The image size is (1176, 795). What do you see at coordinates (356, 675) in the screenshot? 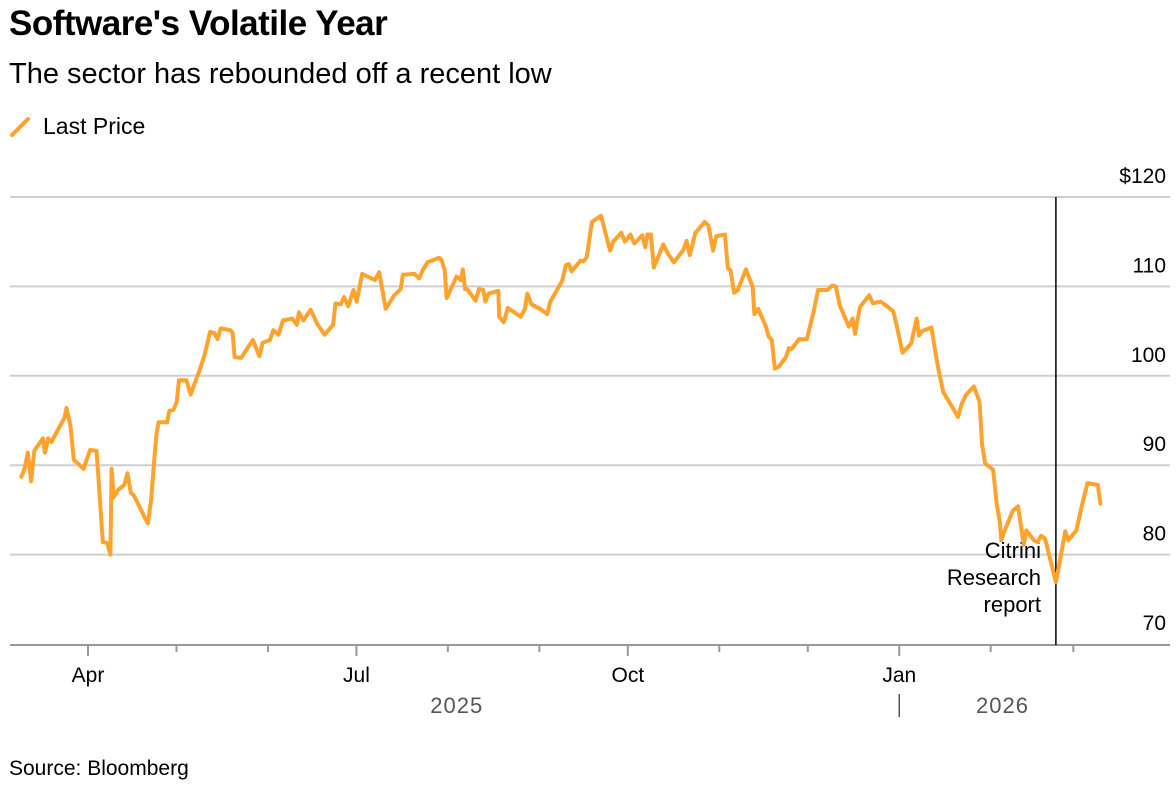
I see `x-tick-label: Jul` at bounding box center [356, 675].